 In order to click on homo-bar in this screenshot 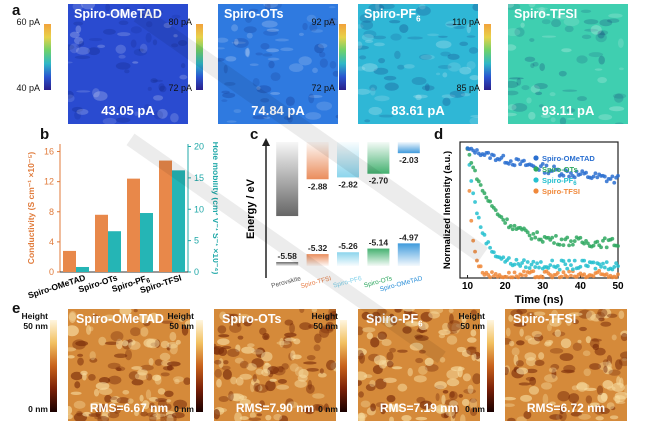, I will do `click(287, 264)`.